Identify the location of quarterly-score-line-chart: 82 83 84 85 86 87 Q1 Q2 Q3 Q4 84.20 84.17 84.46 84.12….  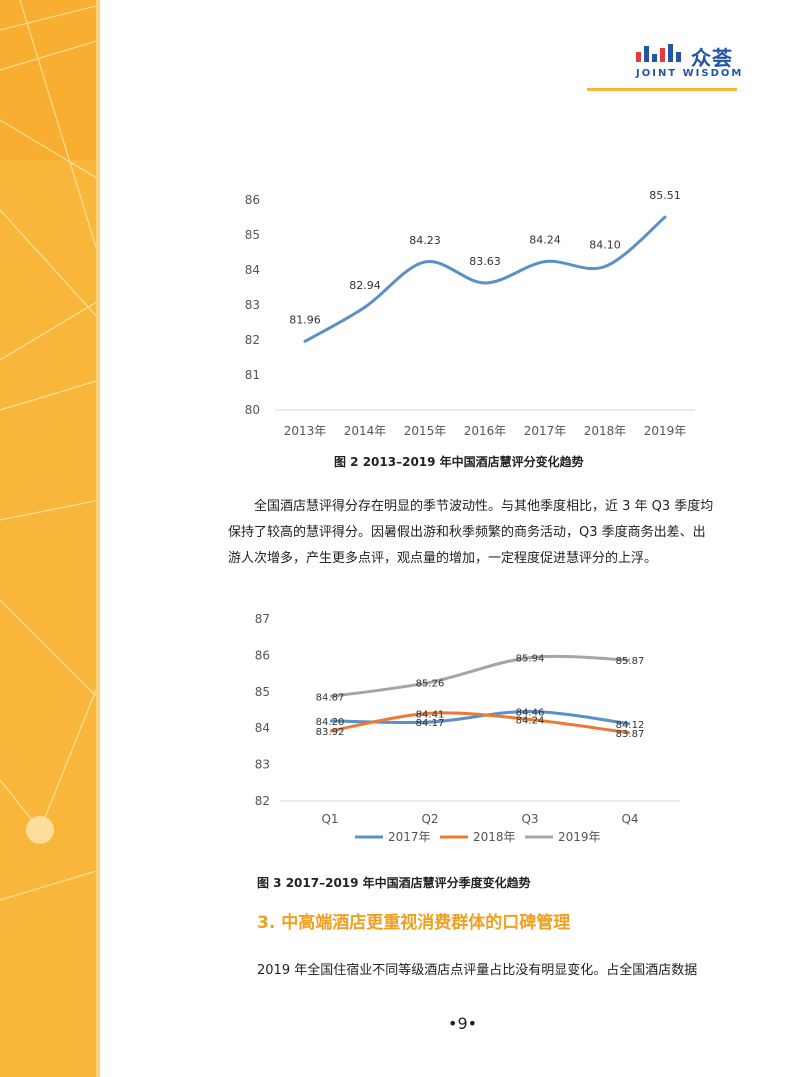
(467, 728).